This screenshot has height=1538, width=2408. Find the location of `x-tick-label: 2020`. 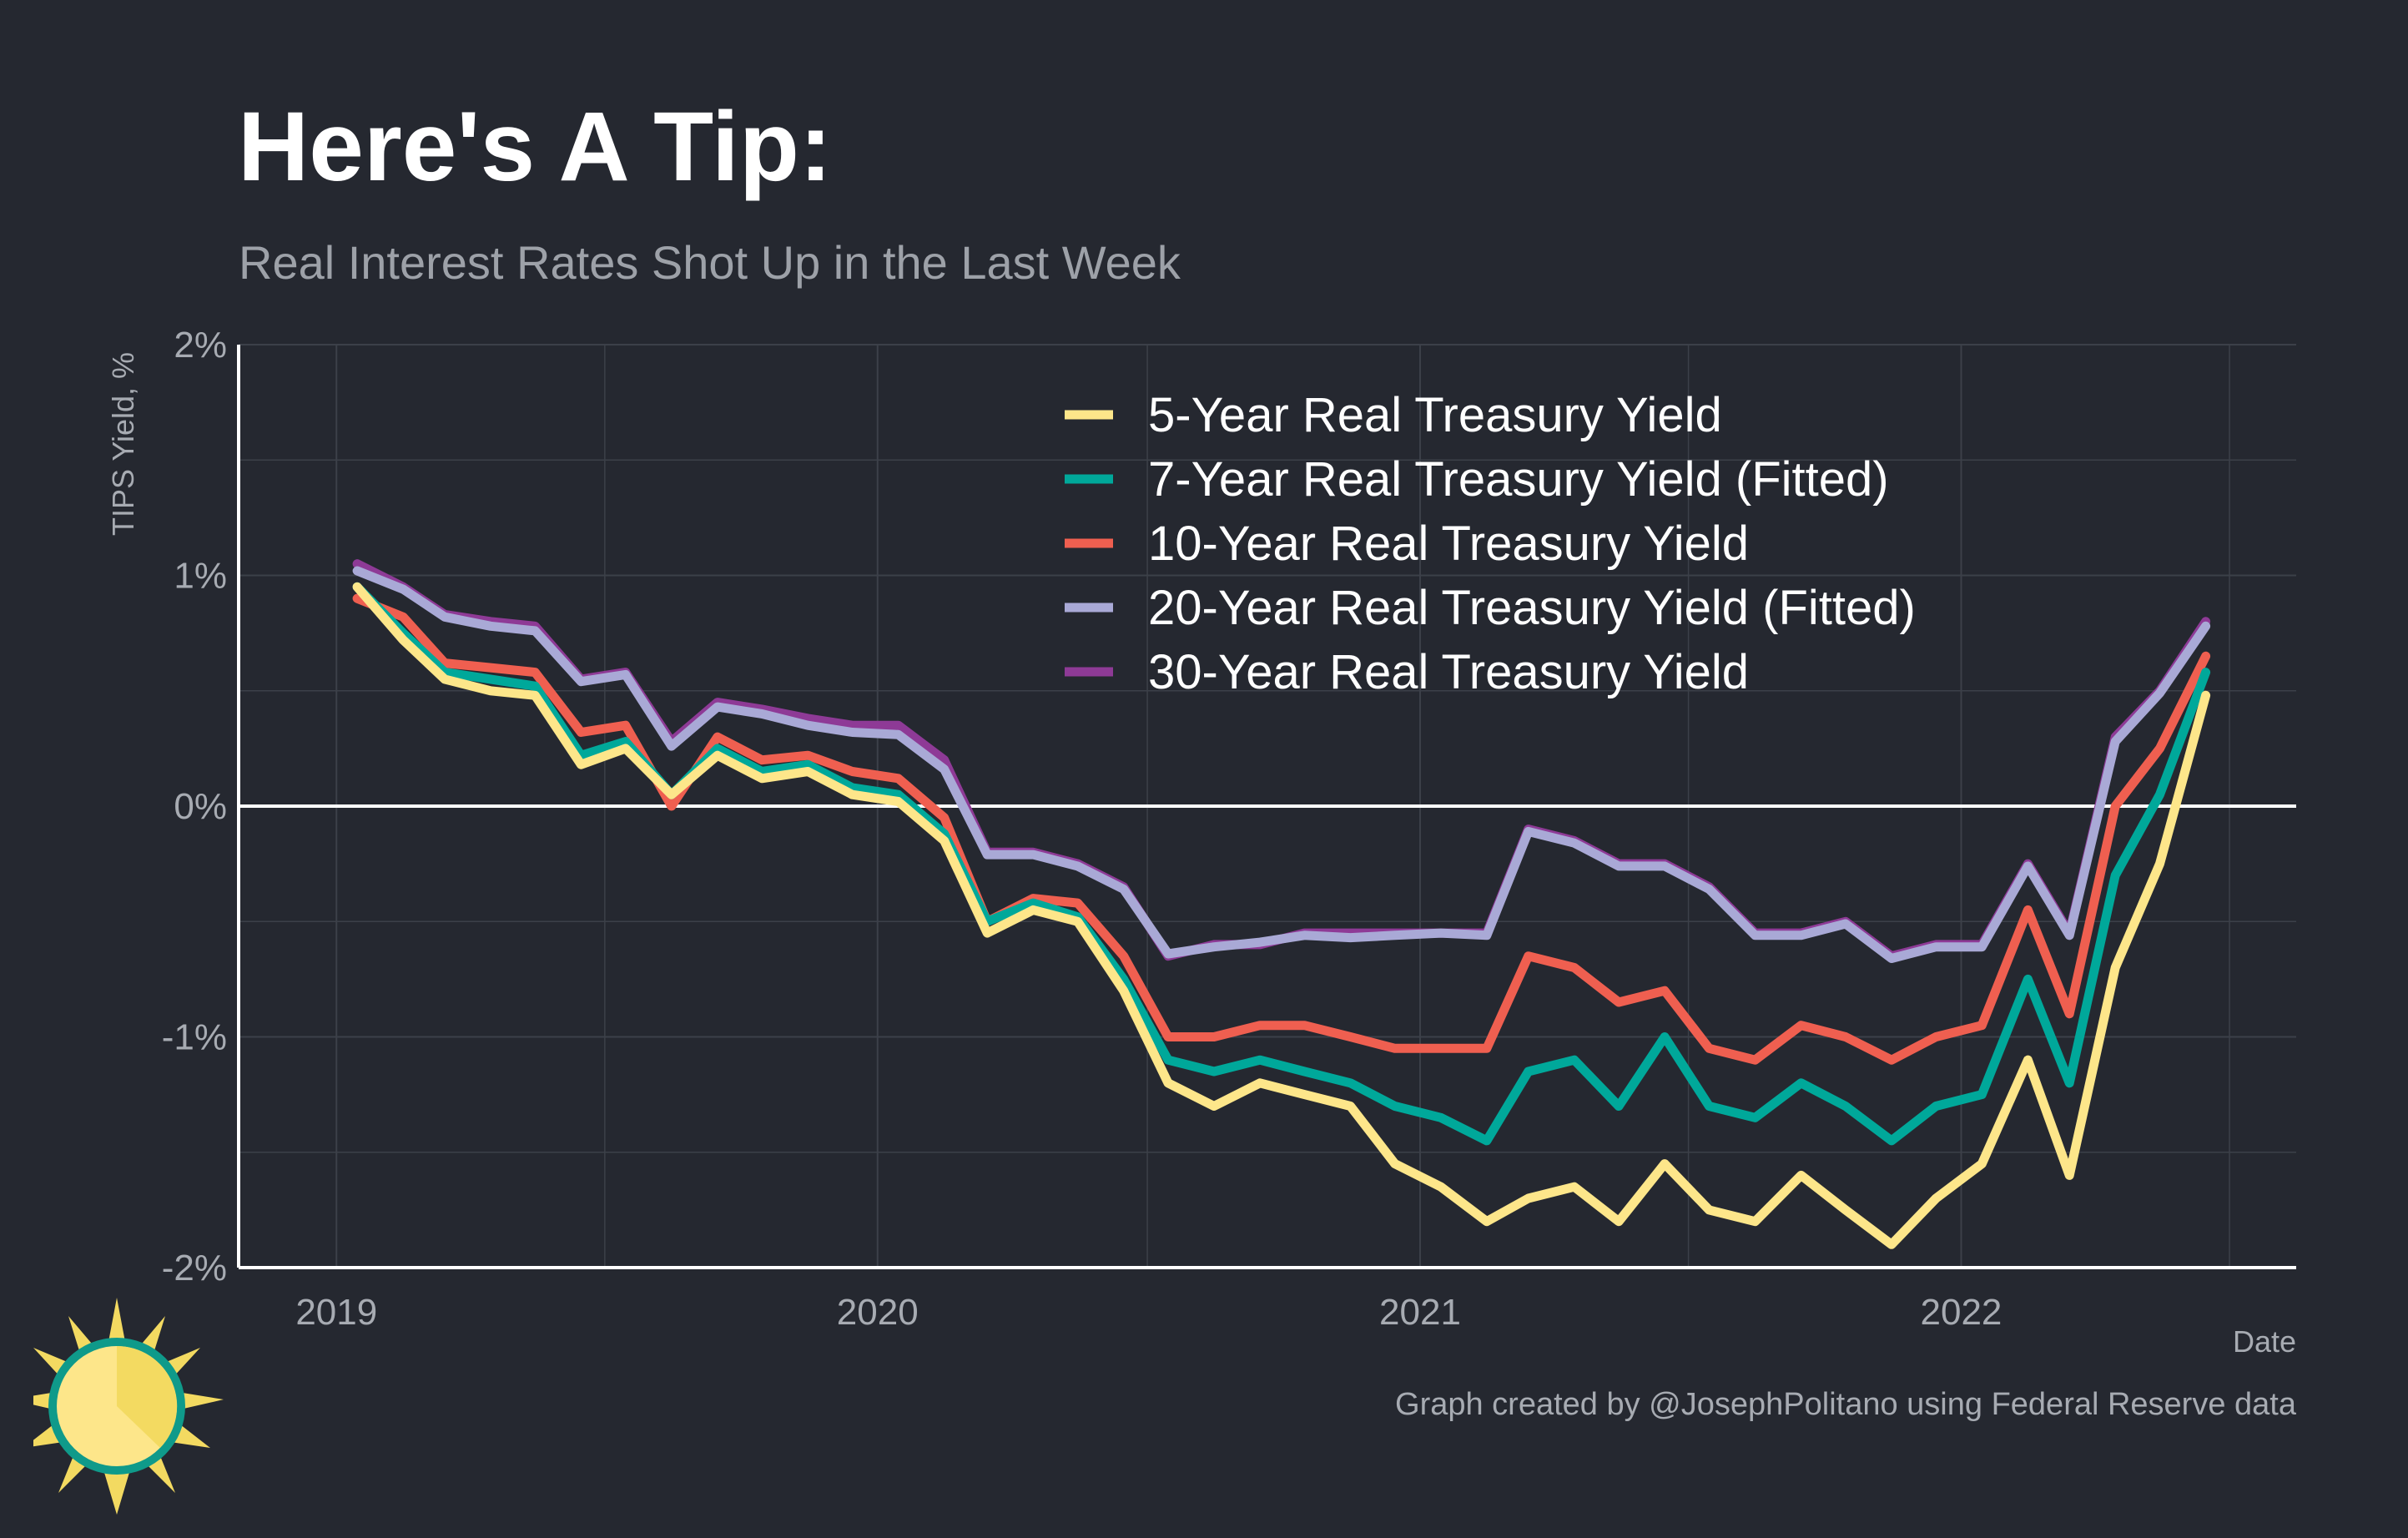

x-tick-label: 2020 is located at coordinates (878, 1312).